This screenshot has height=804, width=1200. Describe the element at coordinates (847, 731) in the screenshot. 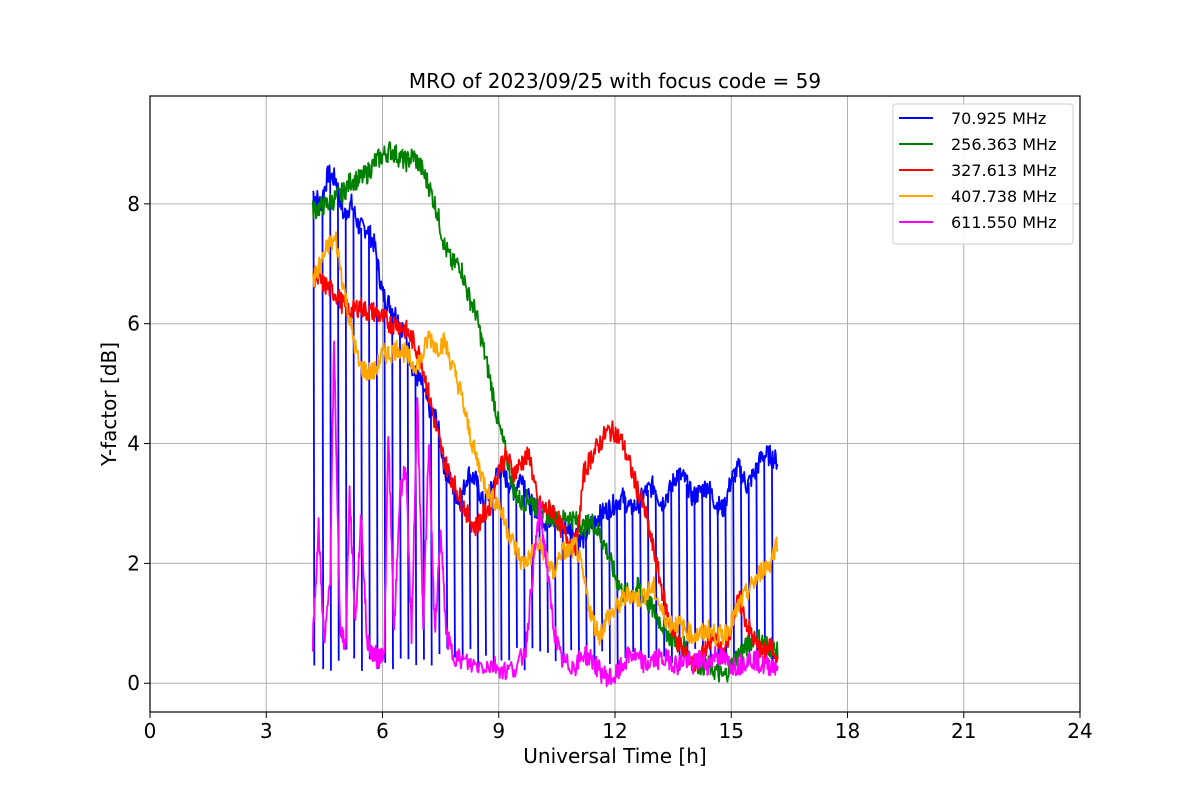

I see `x-tick-label: 18` at that location.